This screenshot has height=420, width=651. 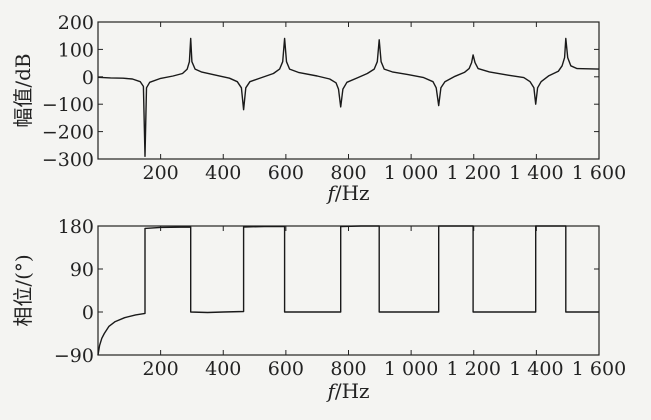 What do you see at coordinates (68, 133) in the screenshot?
I see `y-tick-label: −200` at bounding box center [68, 133].